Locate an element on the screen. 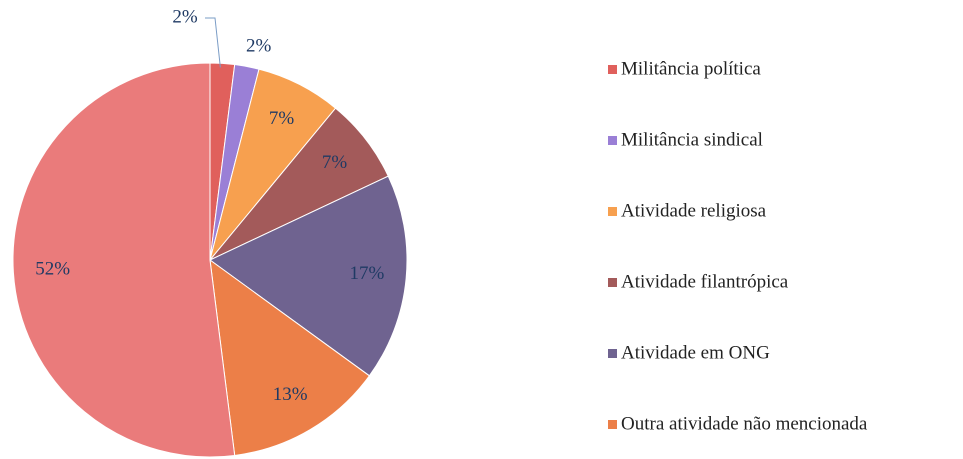  legend-label: Atividade filantrópica is located at coordinates (705, 281).